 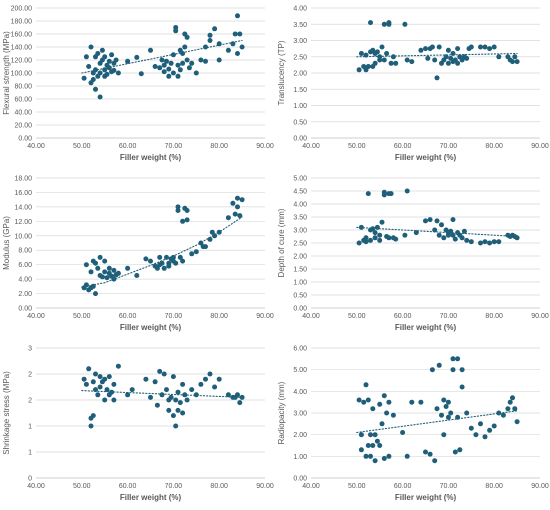 I want to click on y-tick-label: 5.00, so click(x=300, y=179).